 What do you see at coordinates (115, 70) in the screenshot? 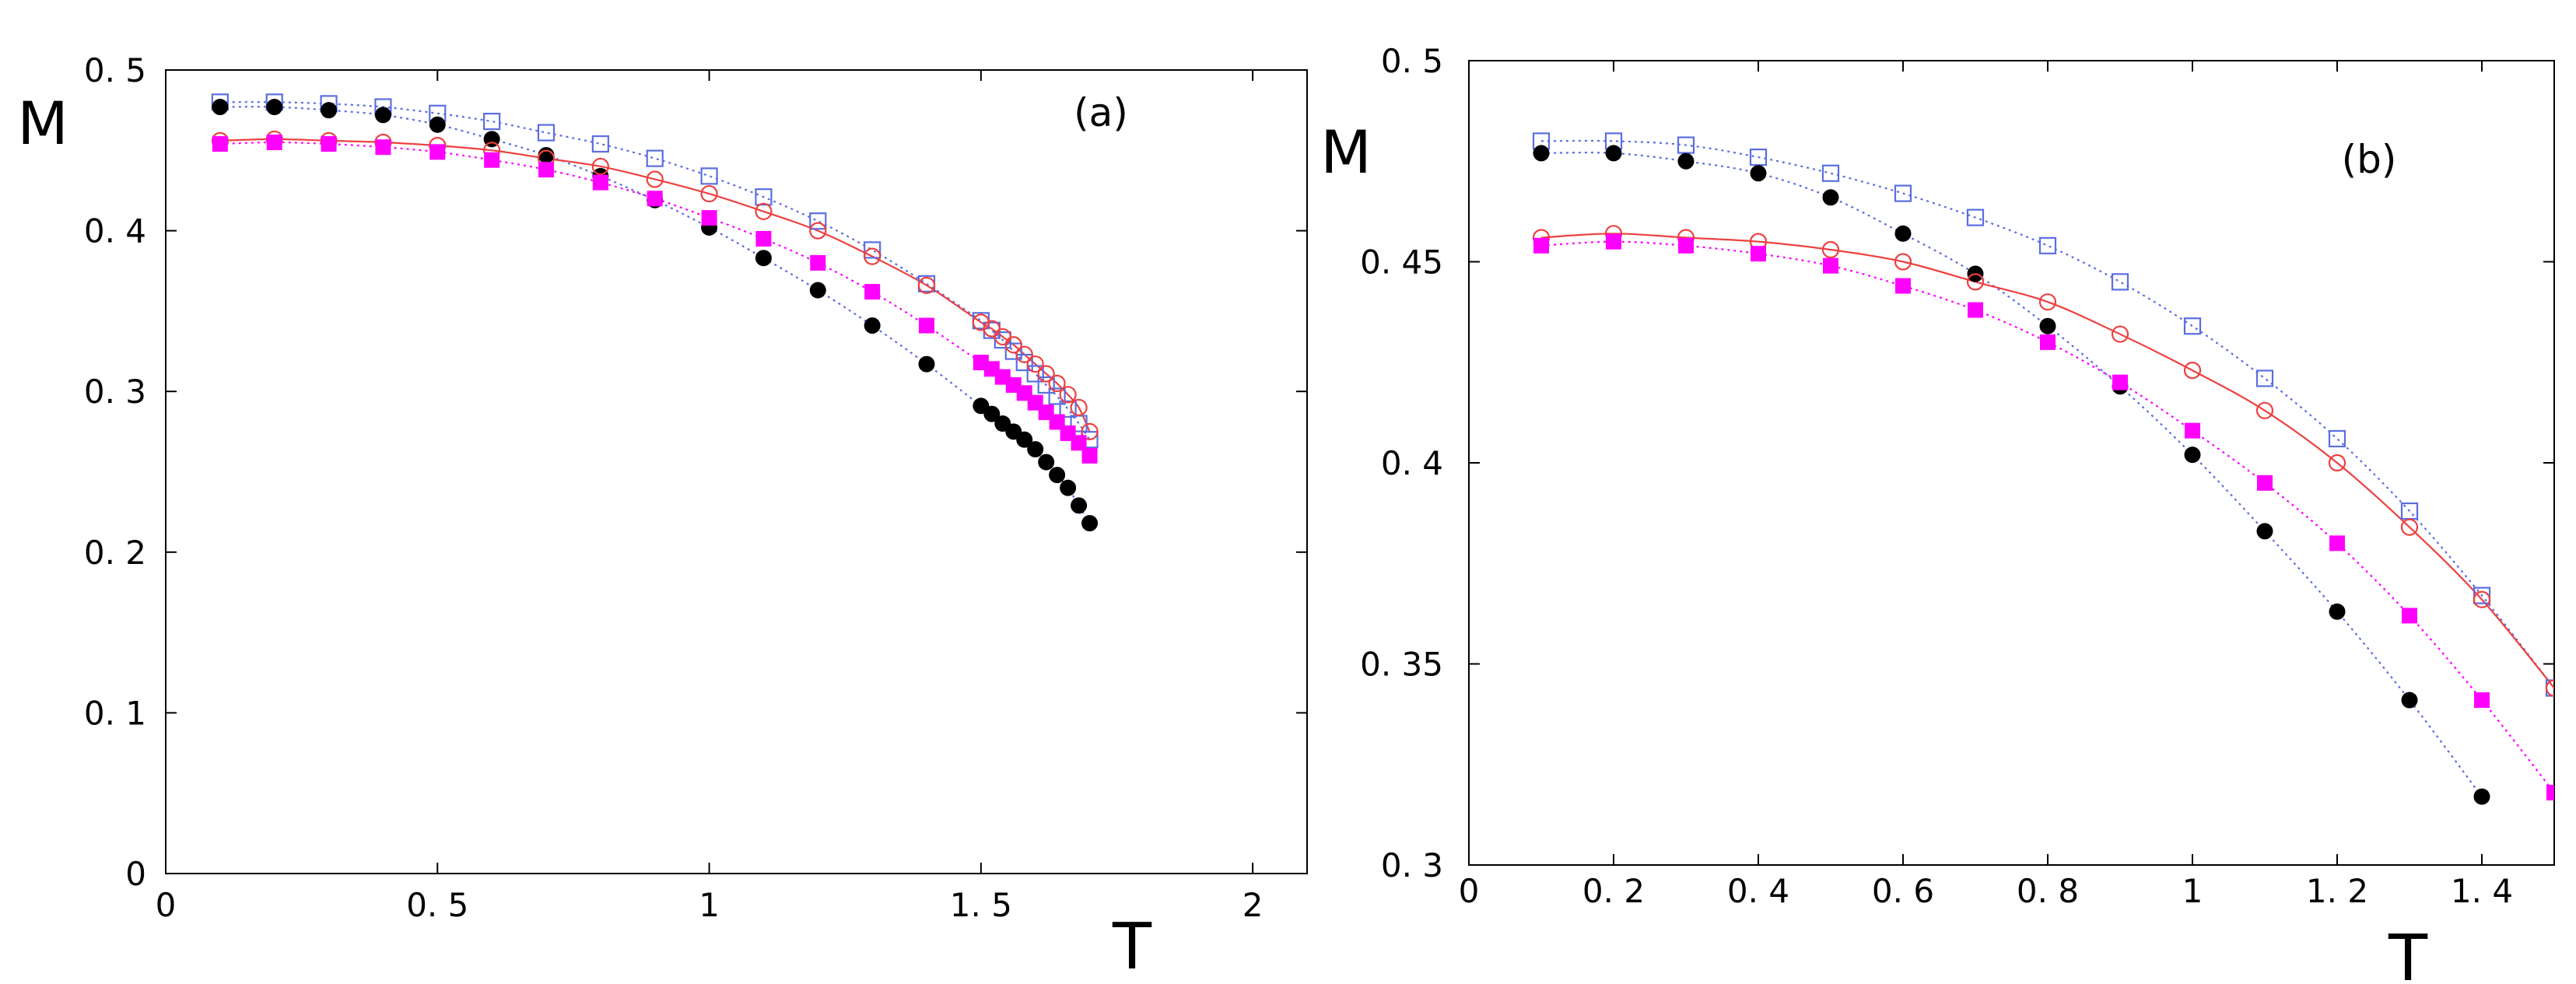
I see `y-tick-label: 0. 5` at bounding box center [115, 70].